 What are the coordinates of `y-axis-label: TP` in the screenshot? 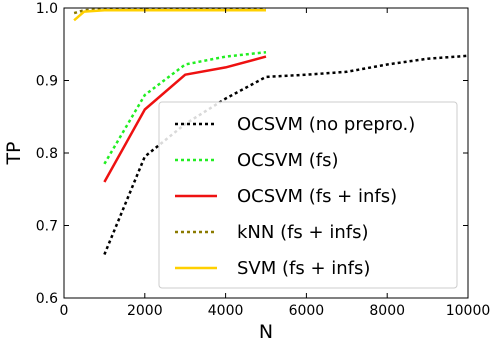 It's located at (14, 153).